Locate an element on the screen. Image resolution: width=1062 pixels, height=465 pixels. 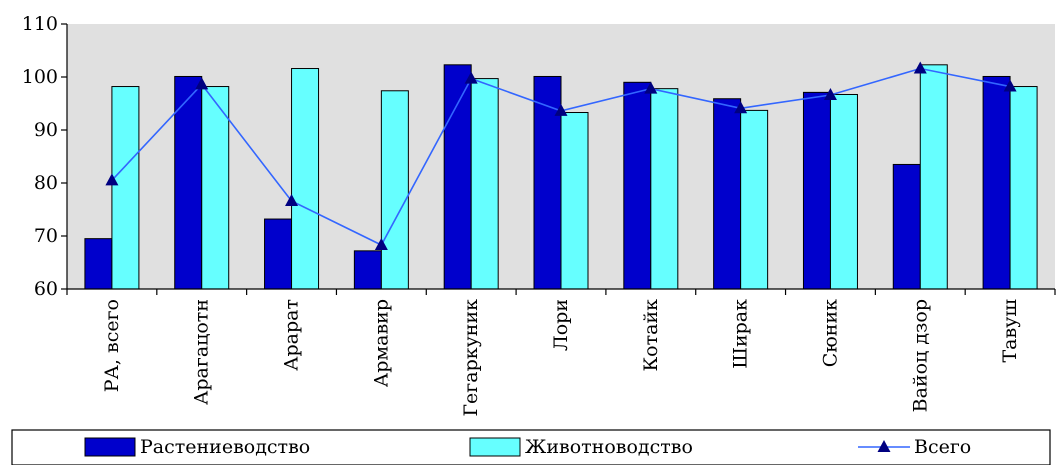
legend-label-rastenievodstvo: Растениеводство is located at coordinates (225, 447).